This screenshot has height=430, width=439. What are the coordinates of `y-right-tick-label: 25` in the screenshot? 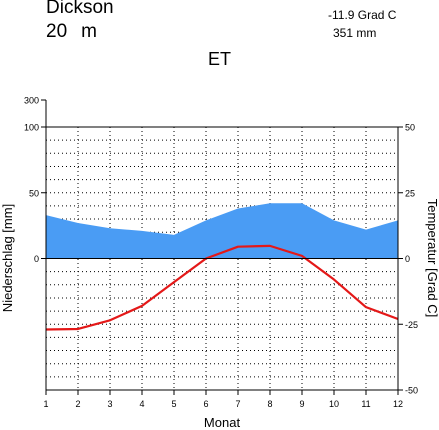 It's located at (410, 193).